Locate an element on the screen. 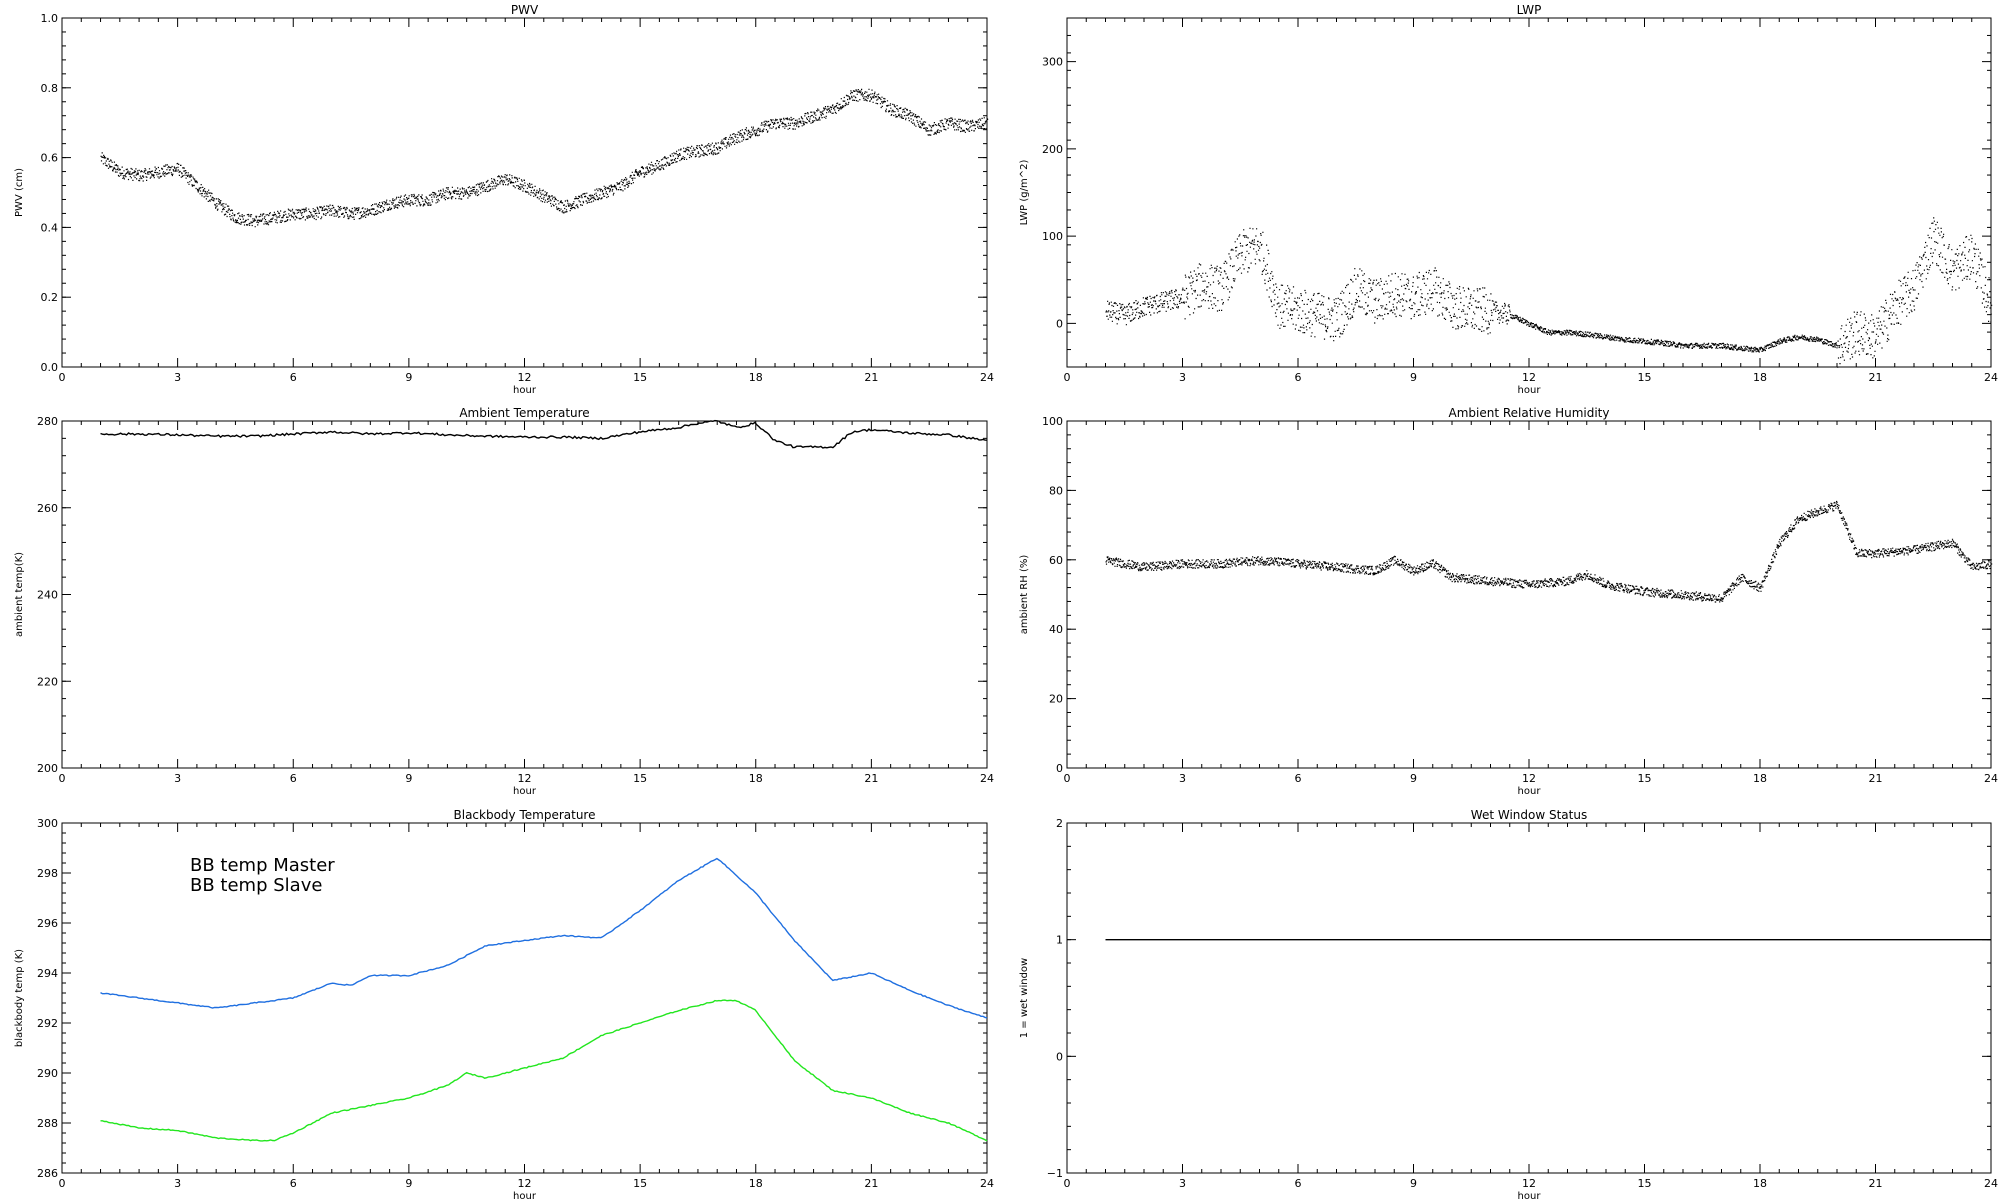 Image resolution: width=2000 pixels, height=1200 pixels. y-tick-label: 0.8 is located at coordinates (50, 88).